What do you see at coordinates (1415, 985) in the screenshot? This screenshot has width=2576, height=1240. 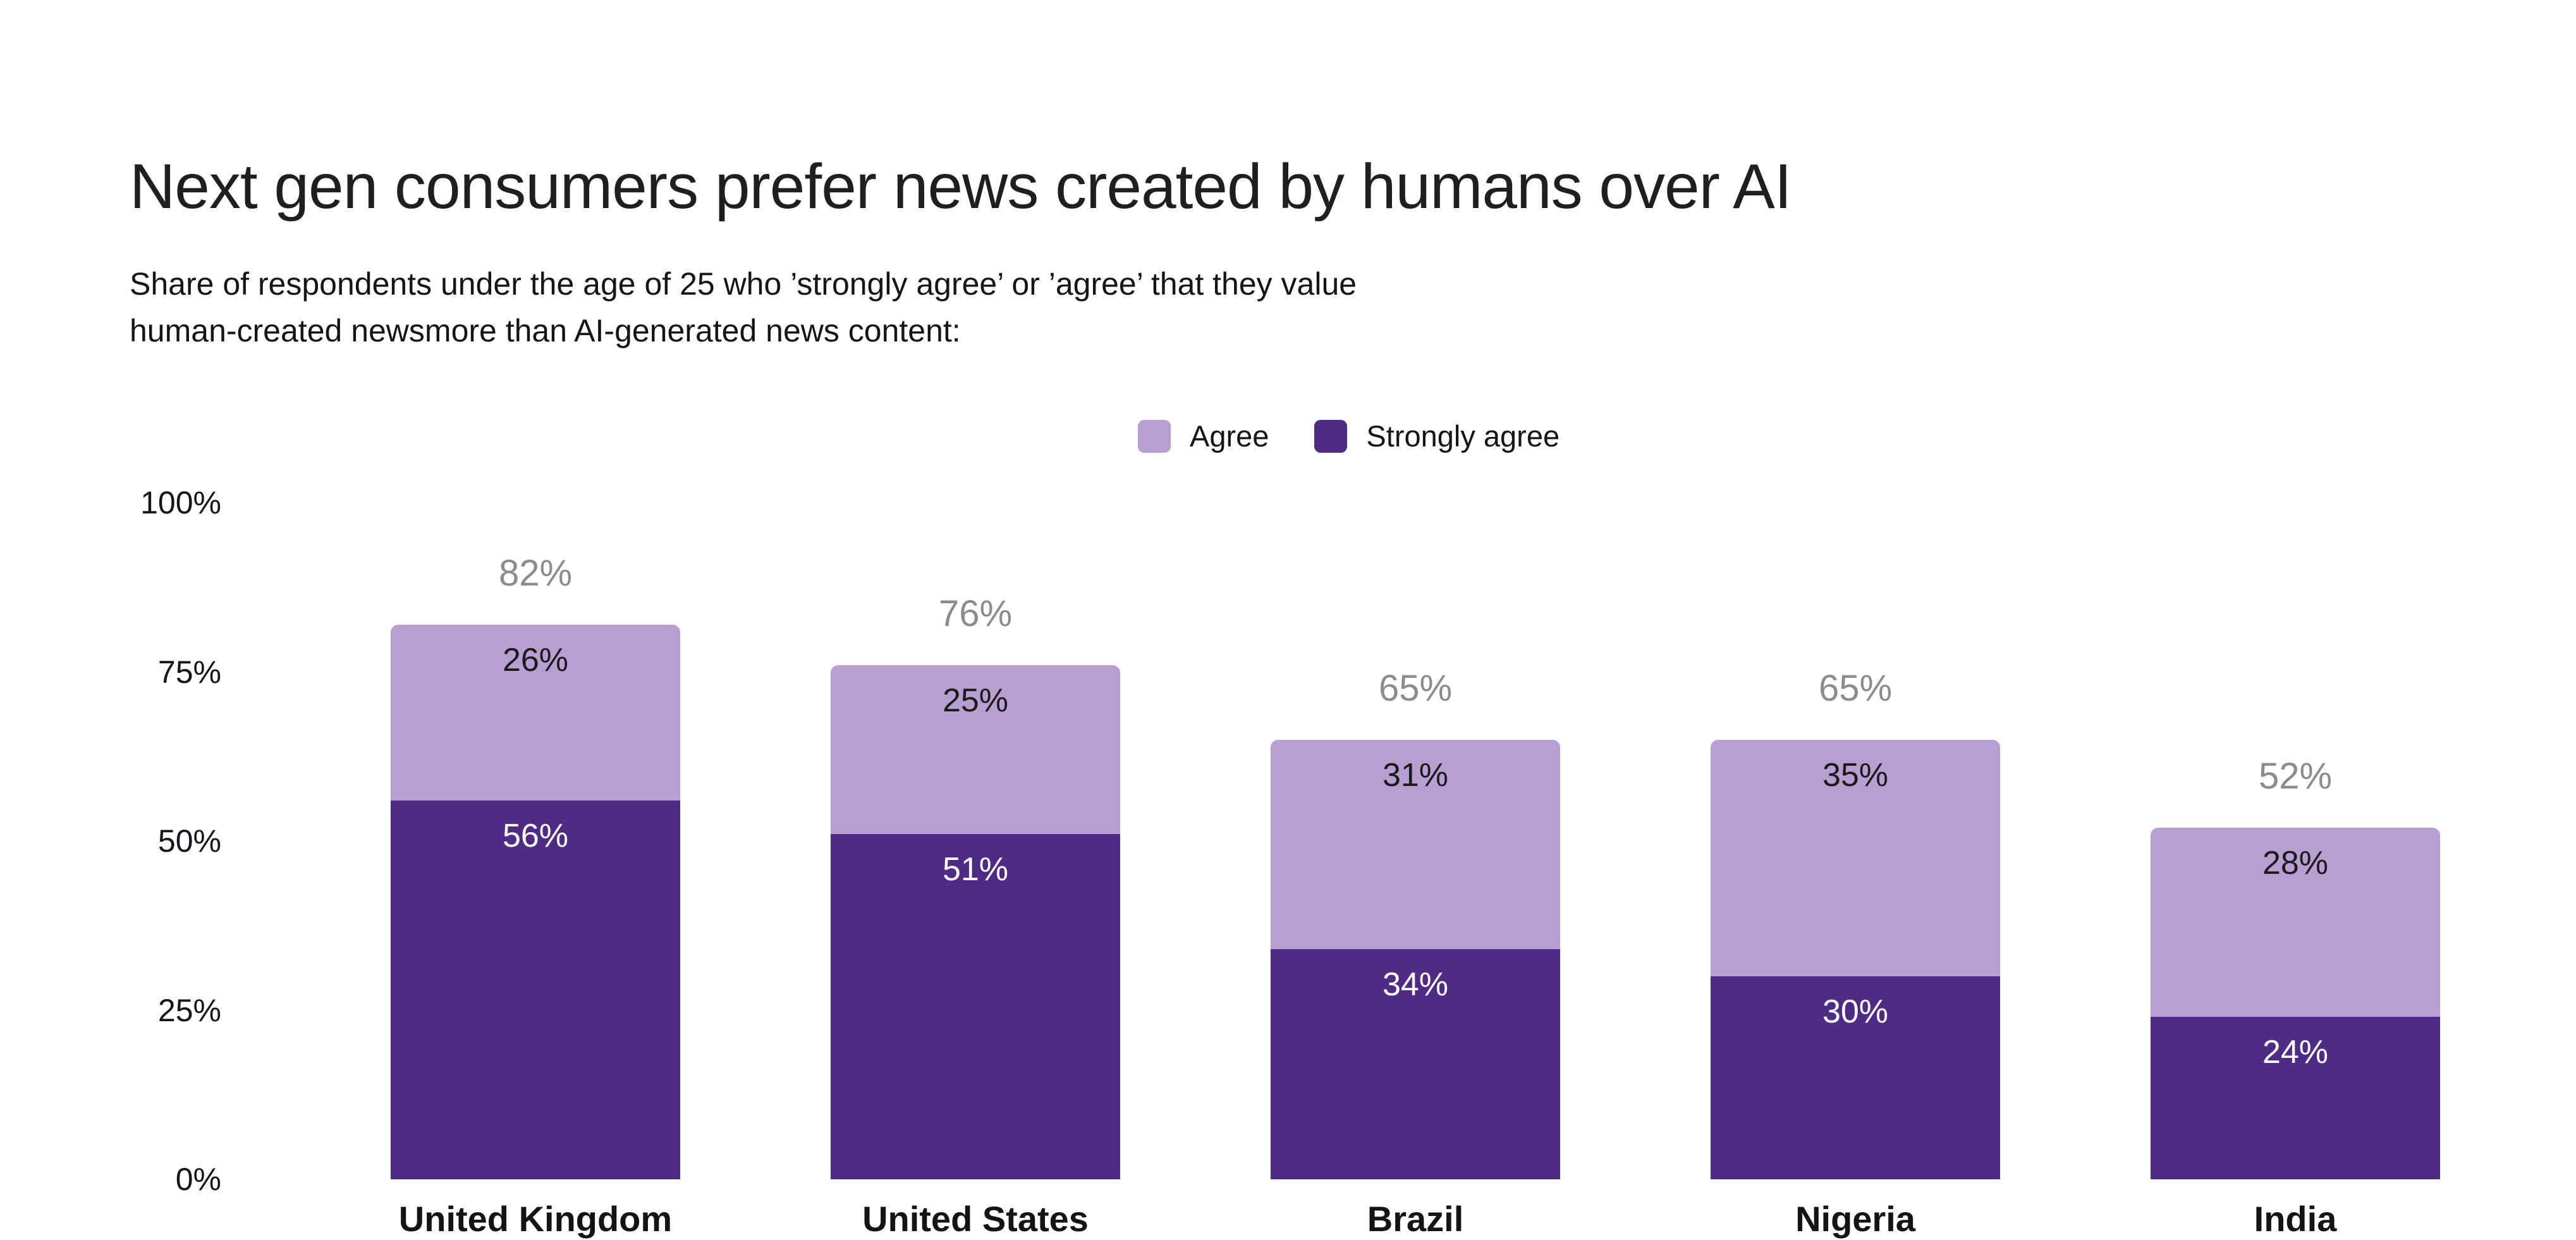 I see `strongly-agree-value-label: 34%` at bounding box center [1415, 985].